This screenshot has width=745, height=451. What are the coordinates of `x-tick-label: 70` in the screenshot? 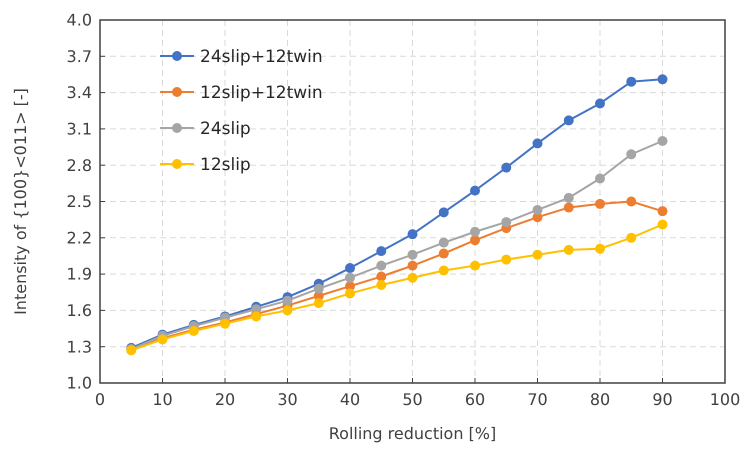 It's located at (537, 399).